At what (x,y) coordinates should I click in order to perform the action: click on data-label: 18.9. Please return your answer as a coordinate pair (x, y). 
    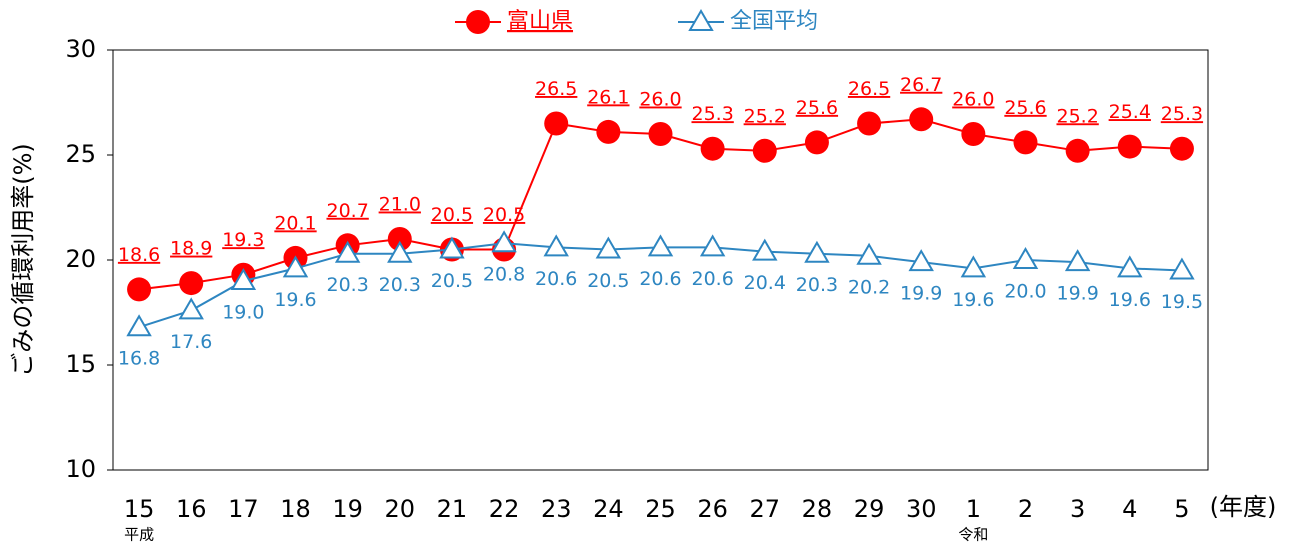
    Looking at the image, I should click on (191, 249).